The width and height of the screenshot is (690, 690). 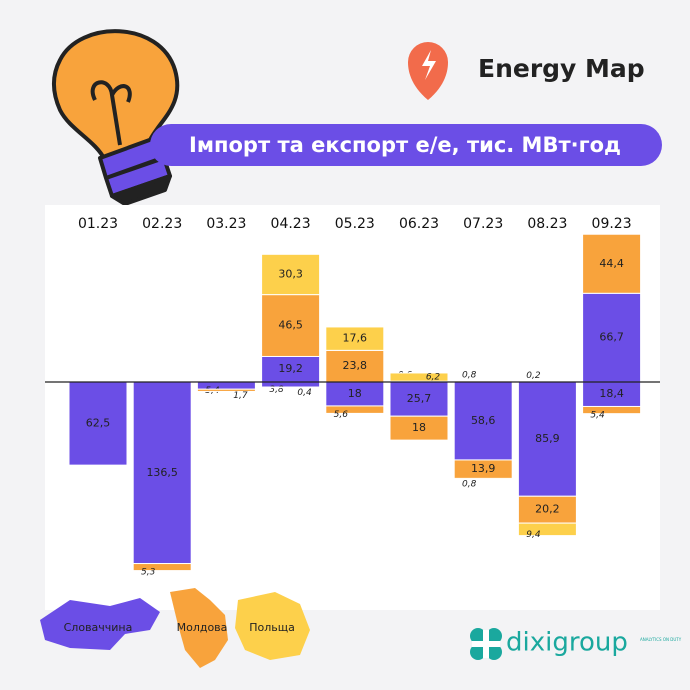 I want to click on value-label: 5,4, so click(x=597, y=416).